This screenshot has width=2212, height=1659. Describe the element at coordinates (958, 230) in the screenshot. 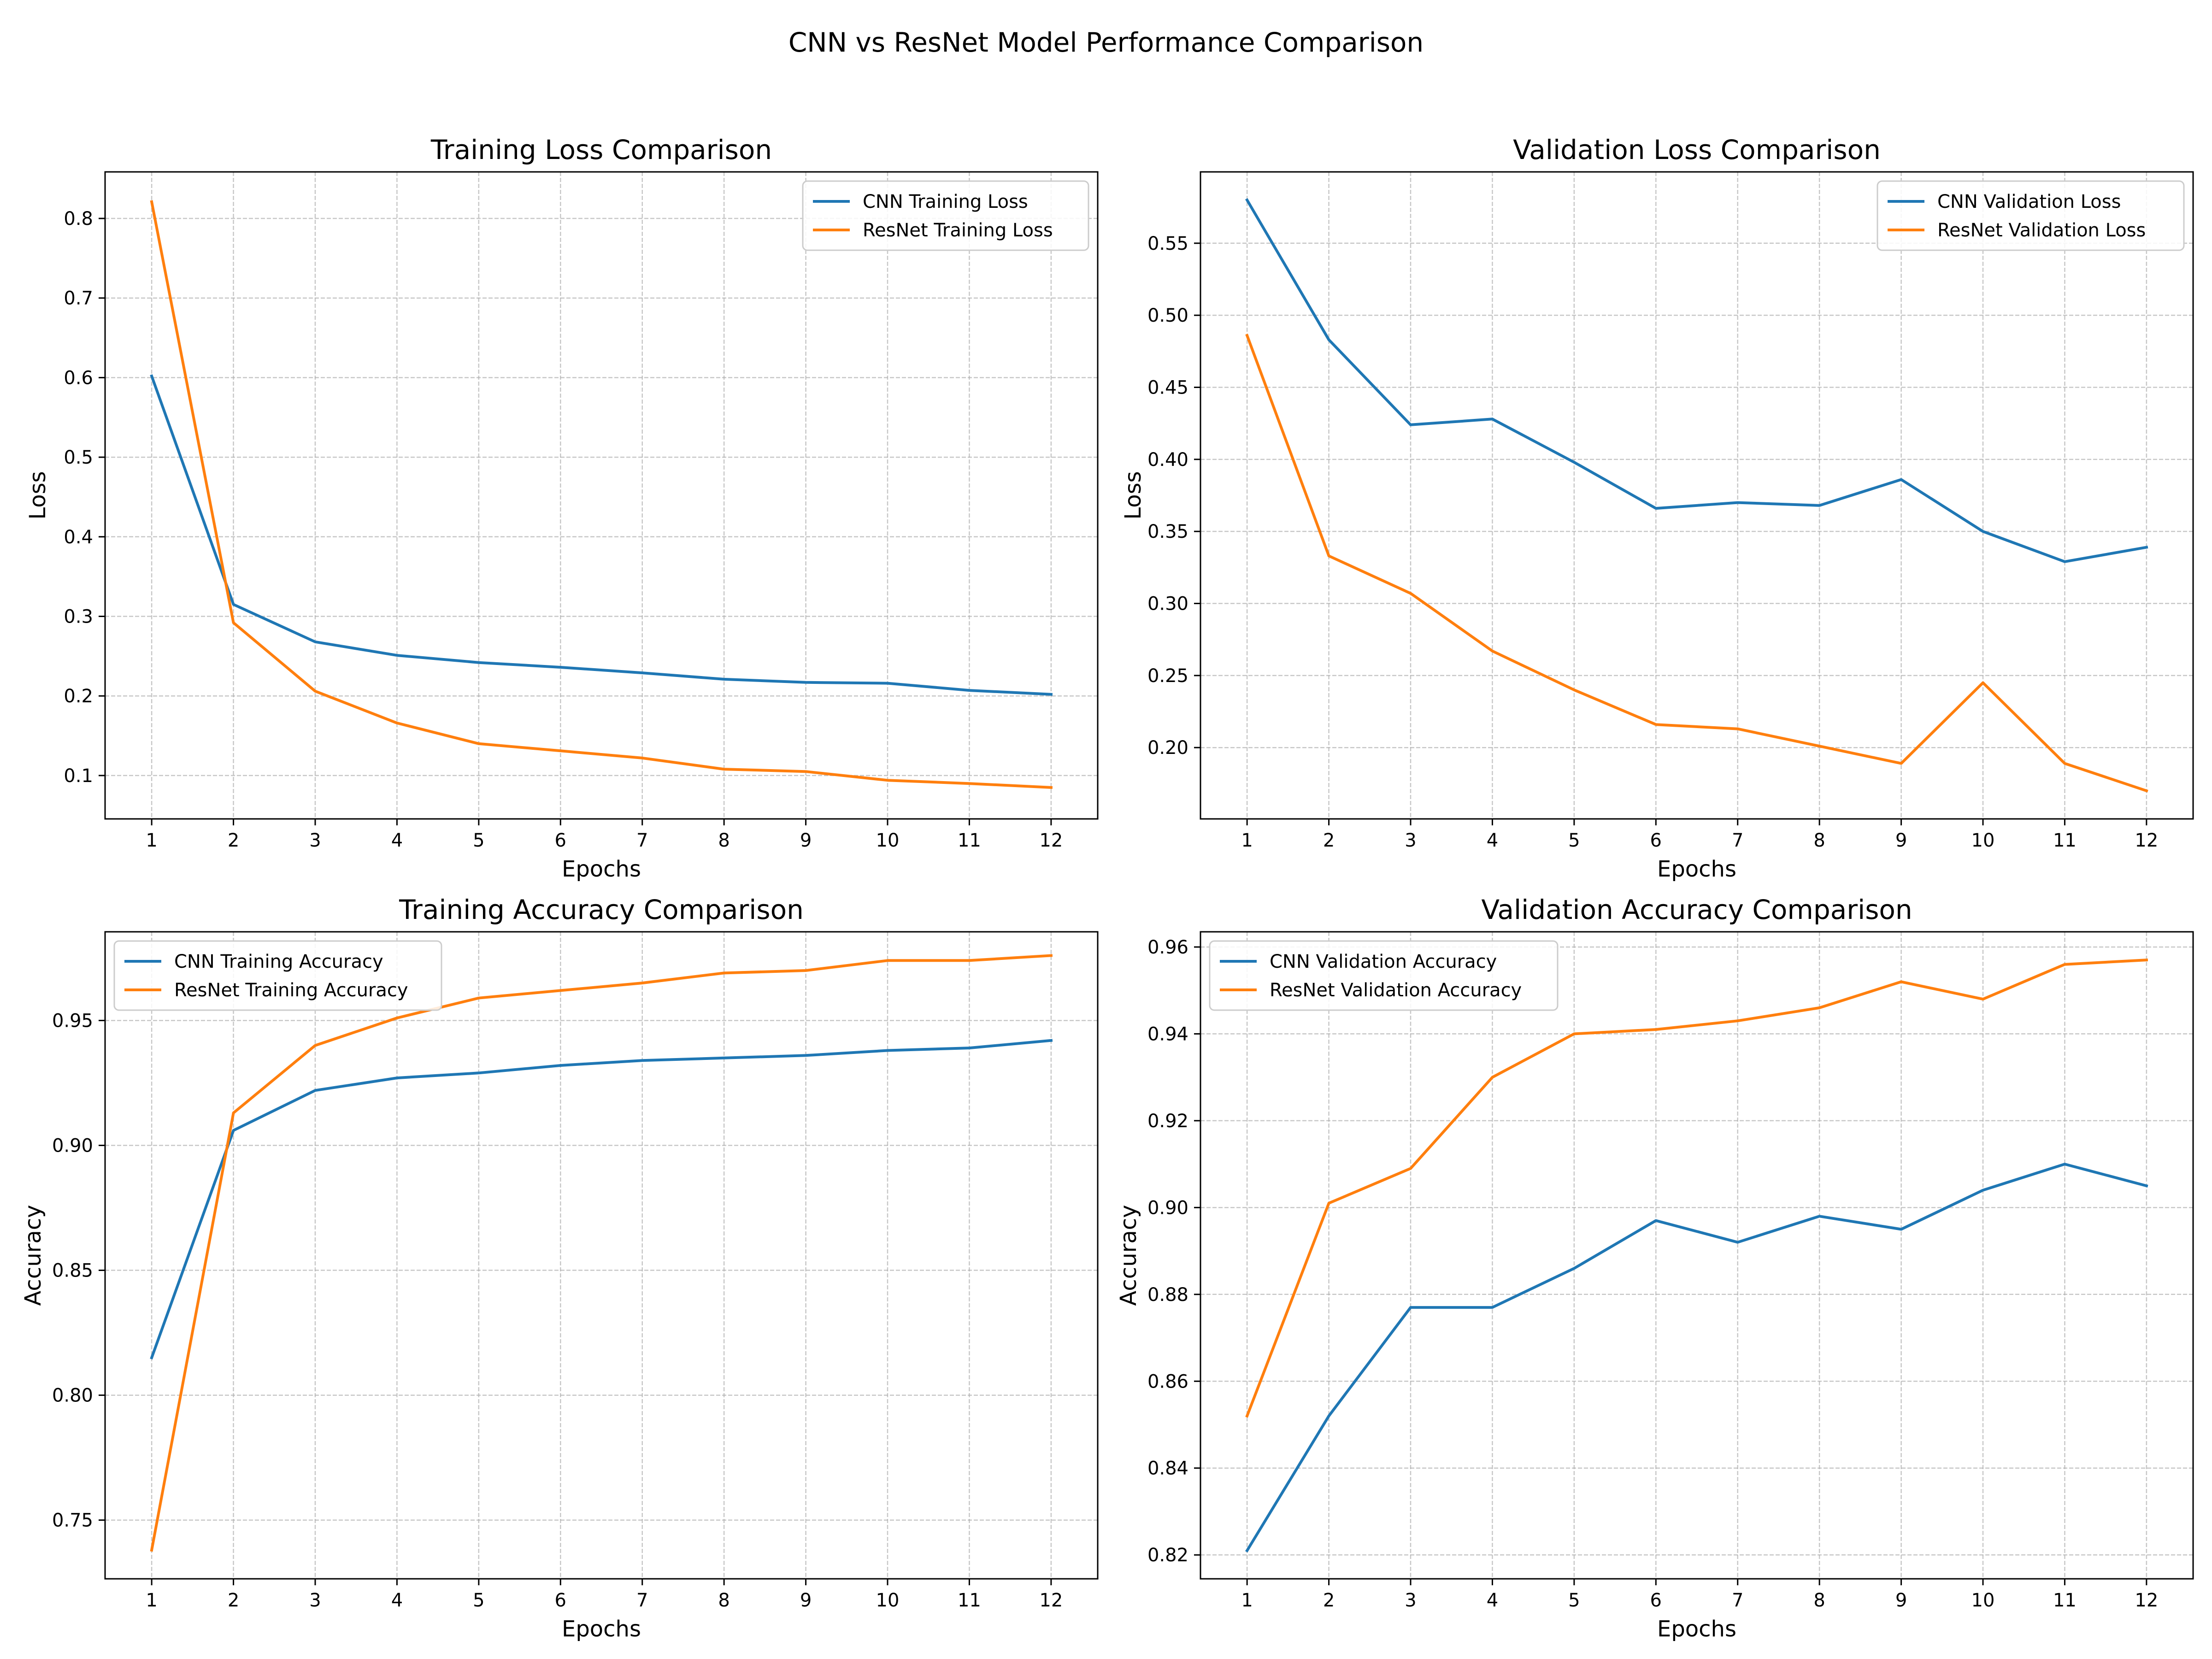

I see `legend-label-resnet: ResNet Training Loss` at that location.